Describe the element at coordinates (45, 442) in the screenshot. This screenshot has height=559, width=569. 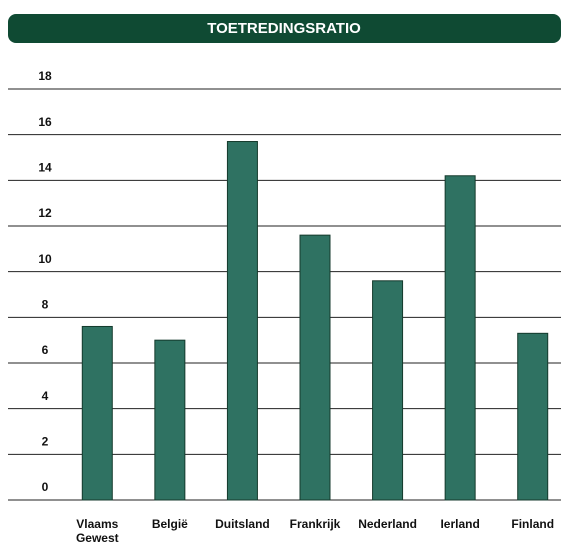
I see `y-tick-label: 2` at that location.